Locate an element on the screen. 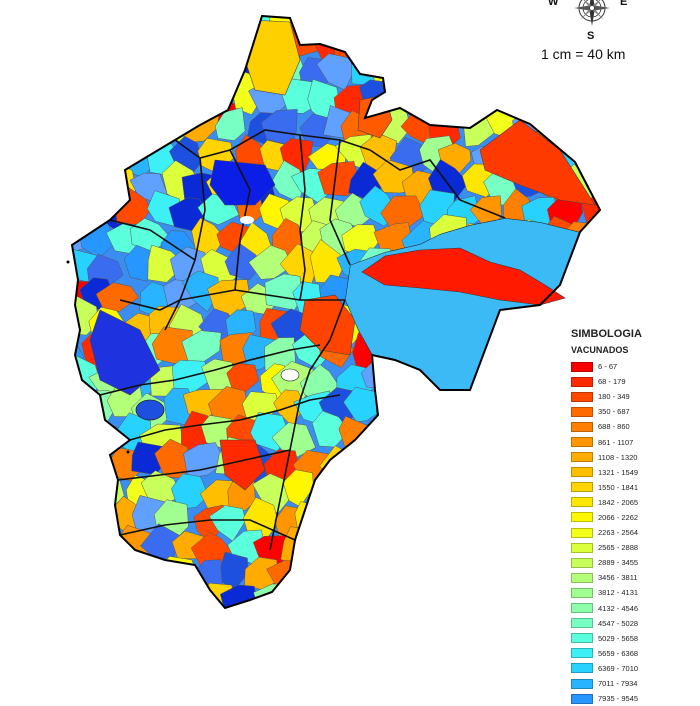  legend-item: 3456 - 3811 is located at coordinates (635, 577).